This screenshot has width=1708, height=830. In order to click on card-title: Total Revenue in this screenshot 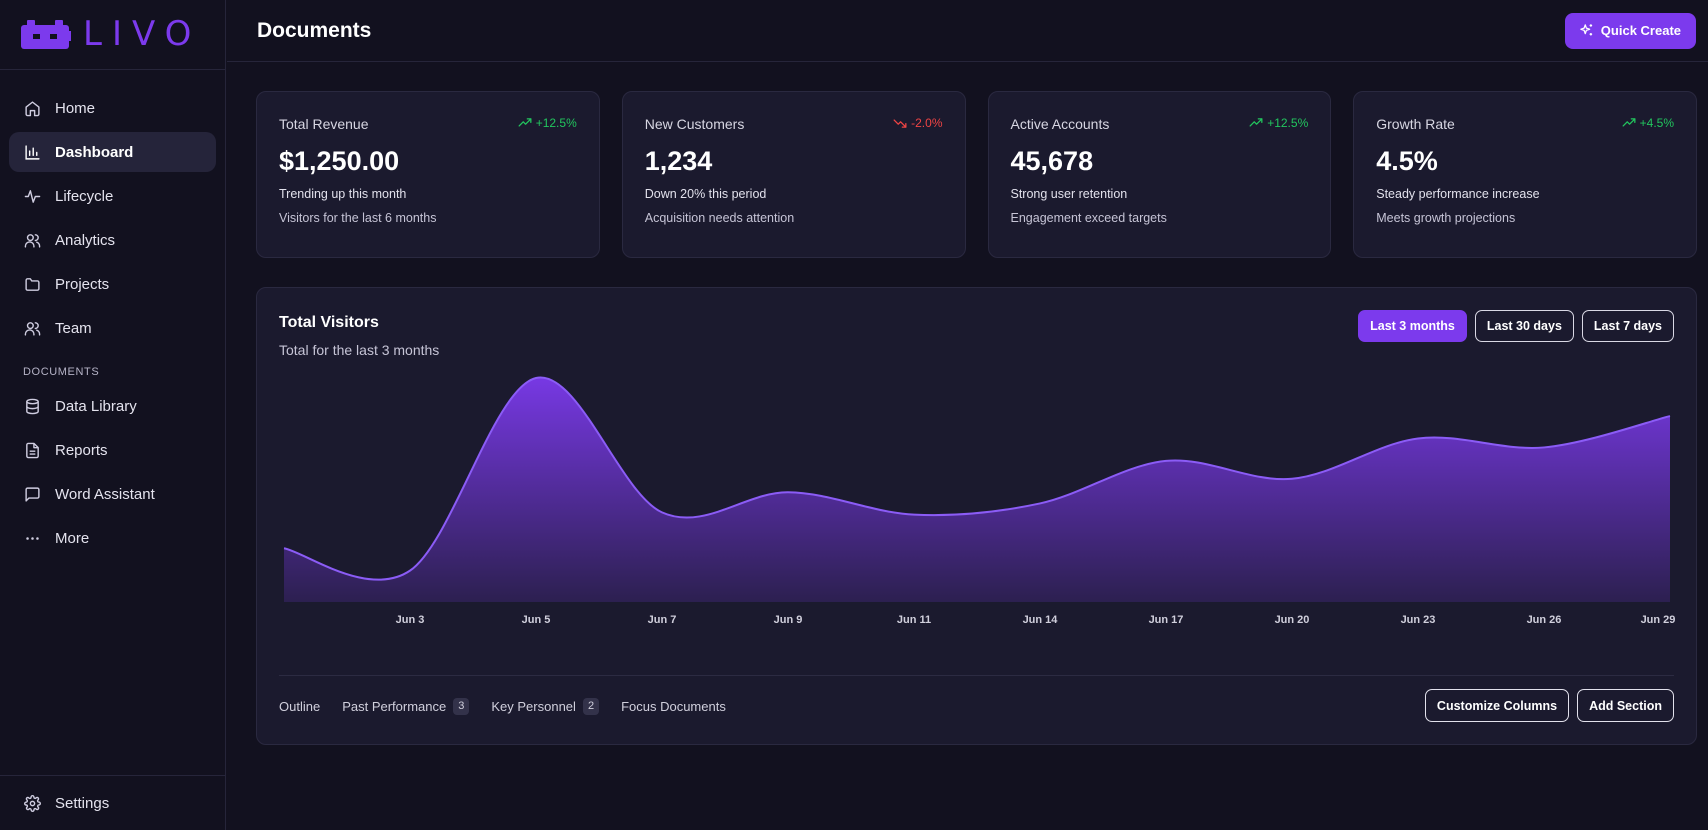, I will do `click(324, 124)`.